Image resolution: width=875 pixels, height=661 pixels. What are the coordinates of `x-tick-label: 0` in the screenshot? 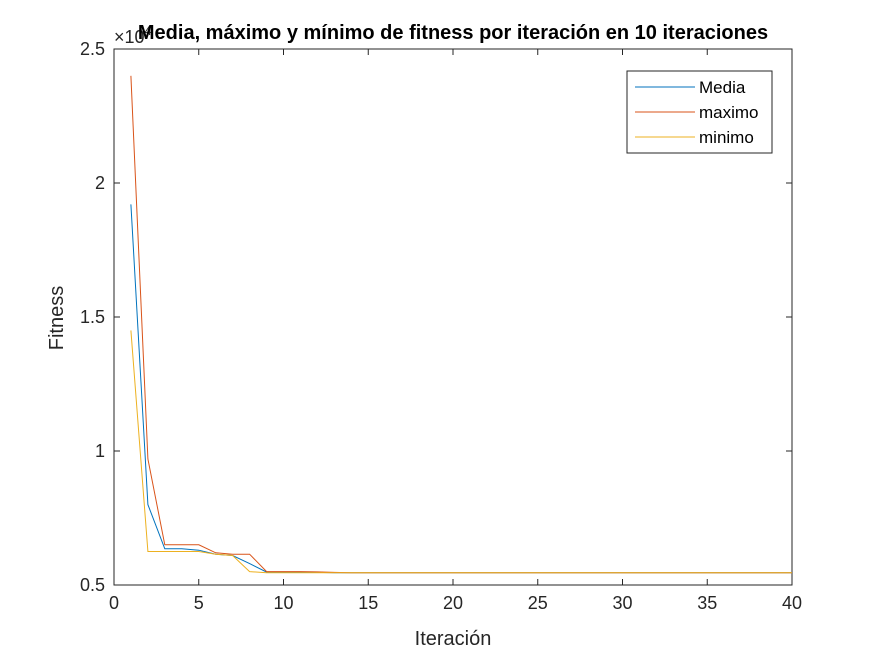 It's located at (114, 603).